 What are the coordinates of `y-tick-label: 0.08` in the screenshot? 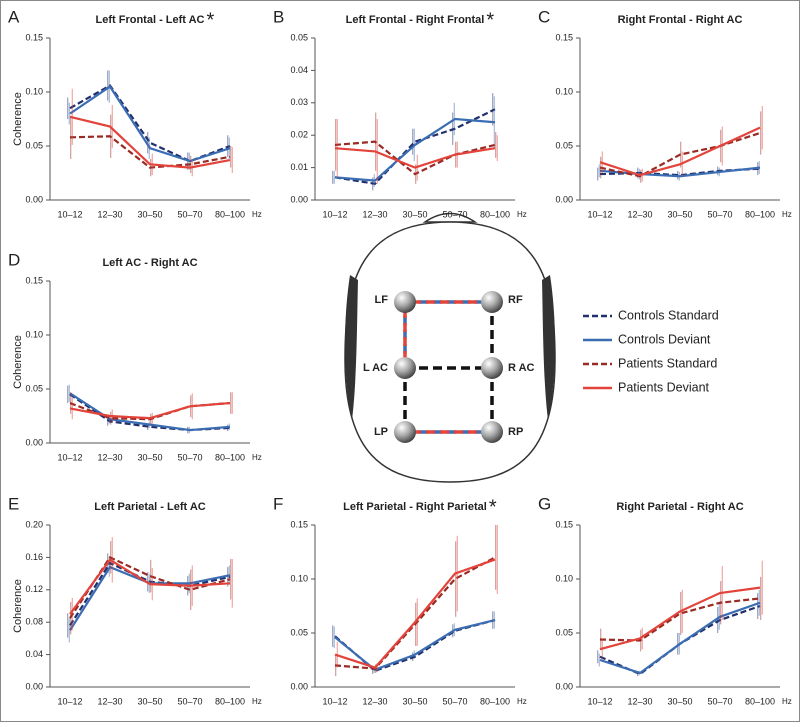 It's located at (34, 622).